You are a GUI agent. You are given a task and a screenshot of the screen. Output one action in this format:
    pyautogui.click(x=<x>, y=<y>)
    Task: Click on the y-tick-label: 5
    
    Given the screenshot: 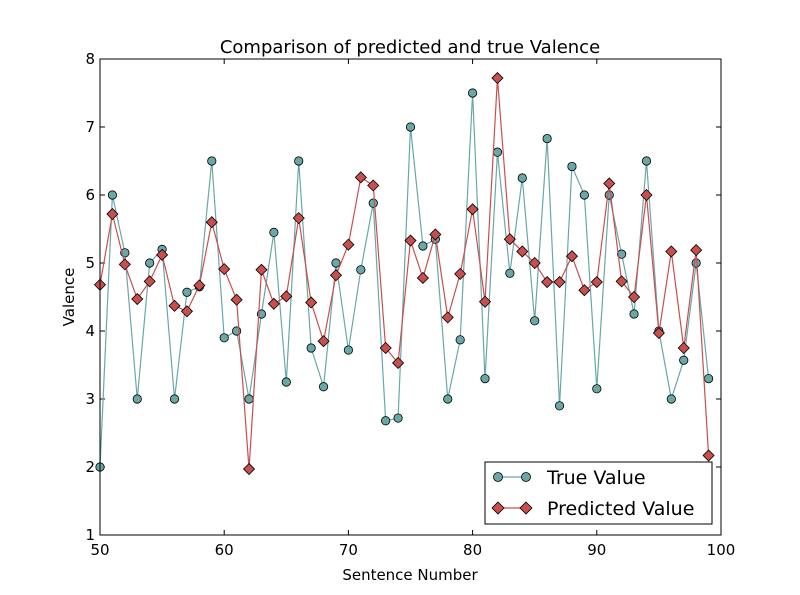 What is the action you would take?
    pyautogui.click(x=90, y=263)
    